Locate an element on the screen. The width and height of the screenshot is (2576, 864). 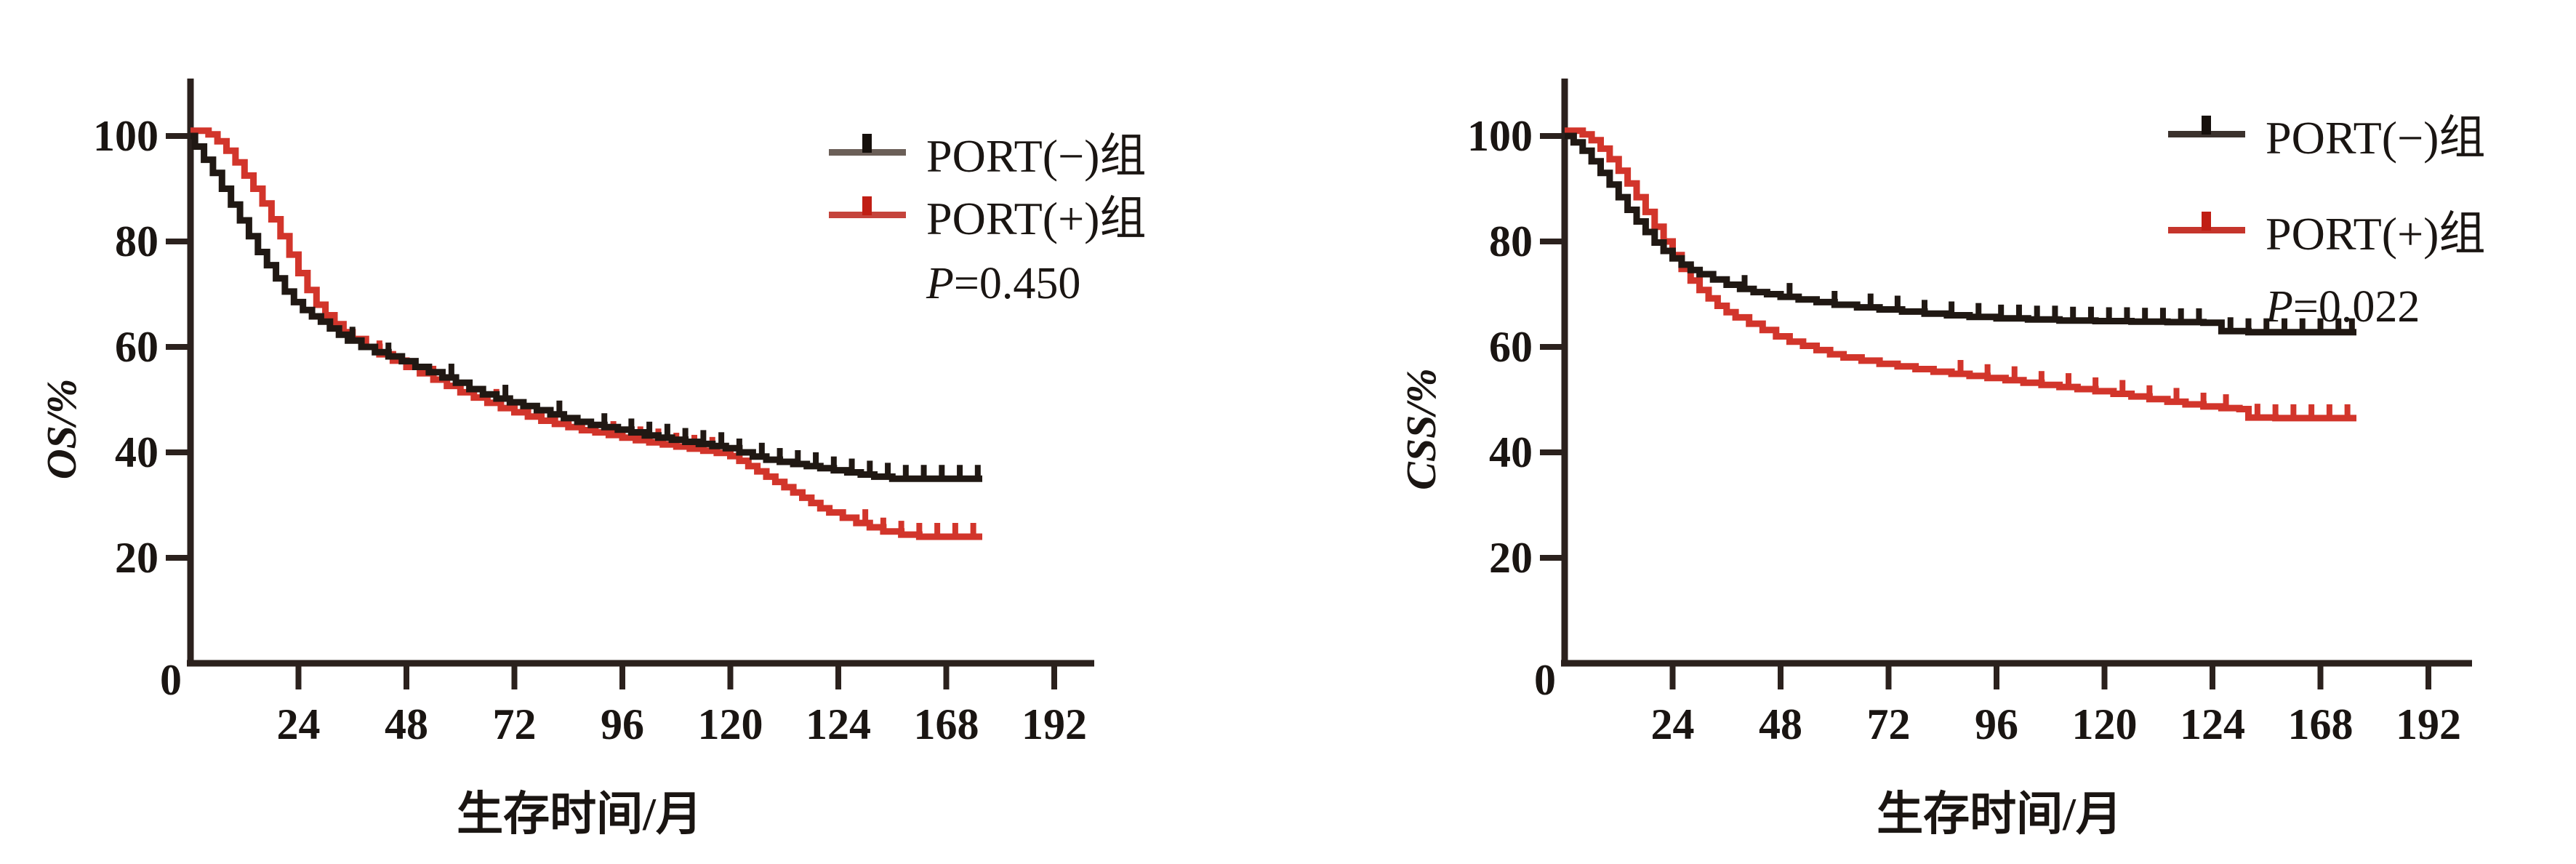
os-legend-label-port-neg: PORT(−)组 is located at coordinates (1036, 156).